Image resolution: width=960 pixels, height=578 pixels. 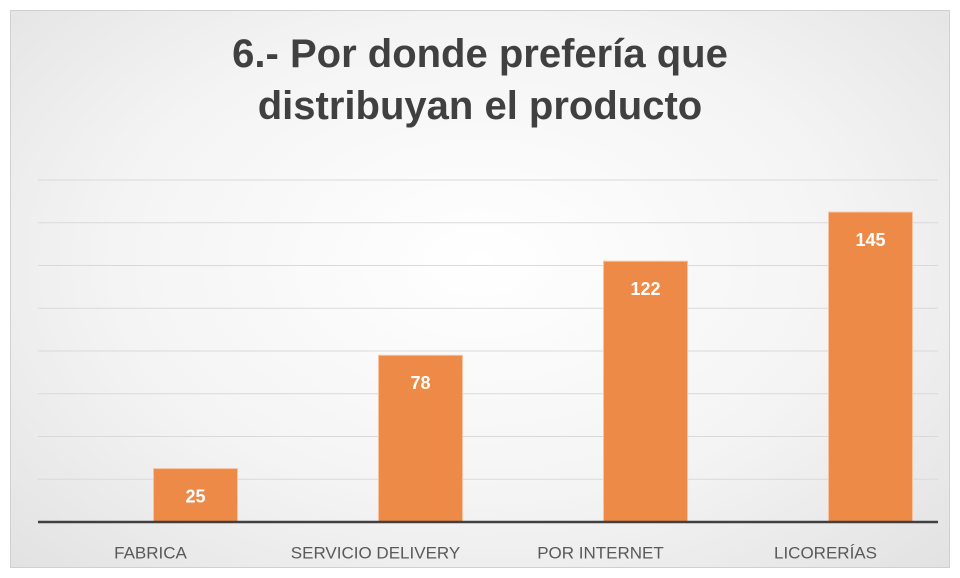 What do you see at coordinates (825, 552) in the screenshot?
I see `x-tick-label: LICORERÍAS` at bounding box center [825, 552].